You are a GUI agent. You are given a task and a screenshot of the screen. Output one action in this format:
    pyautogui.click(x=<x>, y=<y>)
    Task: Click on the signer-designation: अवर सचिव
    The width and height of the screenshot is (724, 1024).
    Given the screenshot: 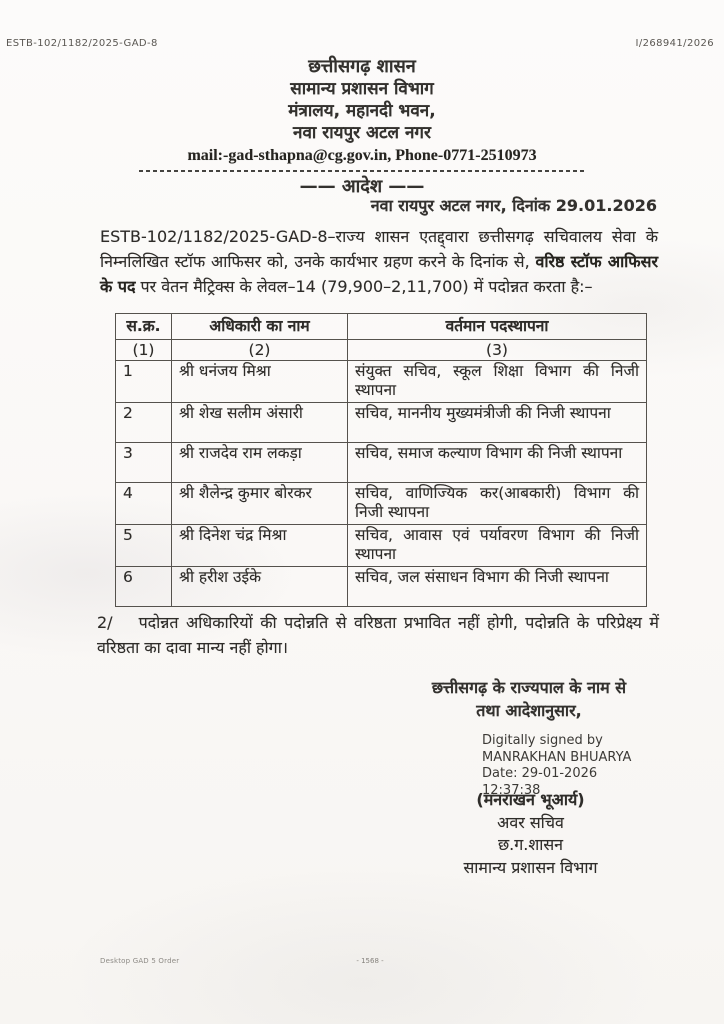 What is the action you would take?
    pyautogui.click(x=530, y=822)
    